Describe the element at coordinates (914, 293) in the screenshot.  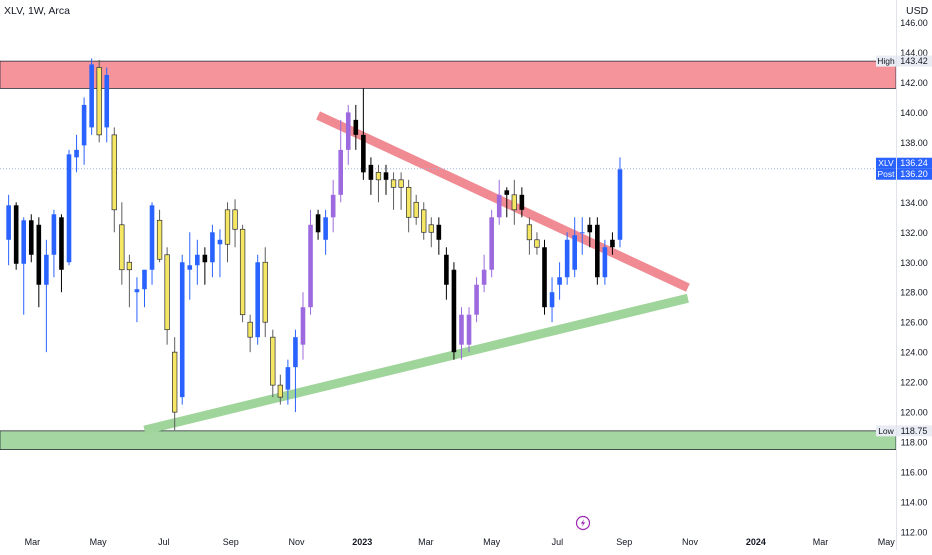
I see `price-tick-label: 128.00` at that location.